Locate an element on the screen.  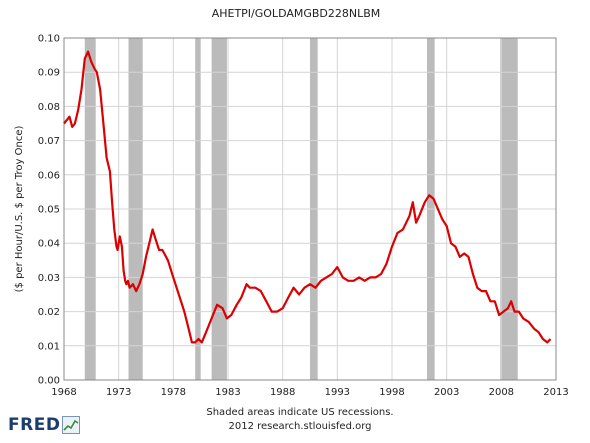
x-tick-label: 2003 is located at coordinates (446, 392).